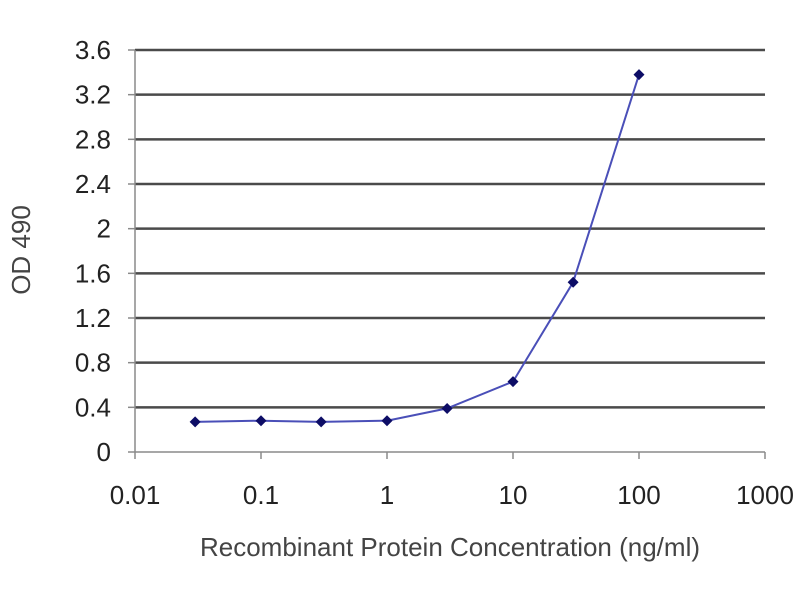  Describe the element at coordinates (261, 495) in the screenshot. I see `x-tick-label: 0.1` at that location.